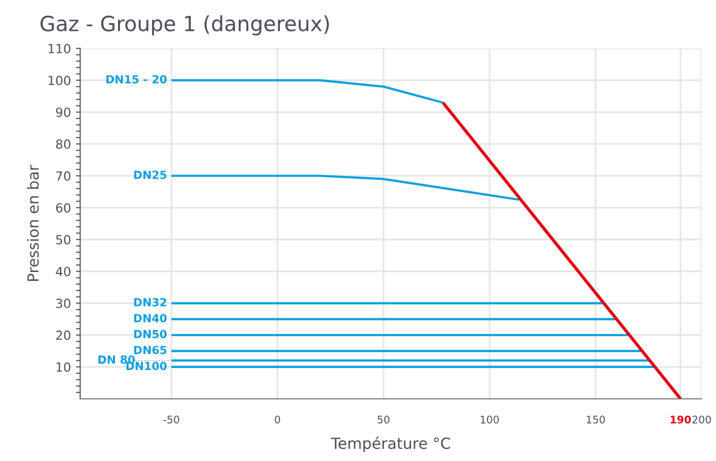  I want to click on series-label: DN65, so click(150, 350).